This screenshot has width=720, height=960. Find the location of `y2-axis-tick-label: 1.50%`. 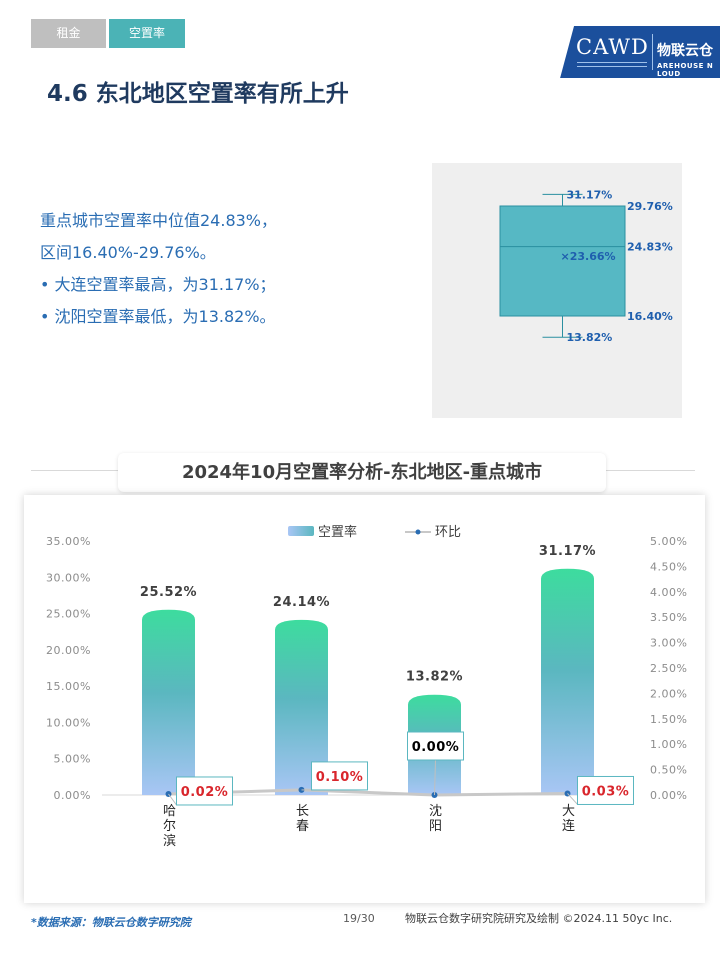

y2-axis-tick-label: 1.50% is located at coordinates (668, 719).